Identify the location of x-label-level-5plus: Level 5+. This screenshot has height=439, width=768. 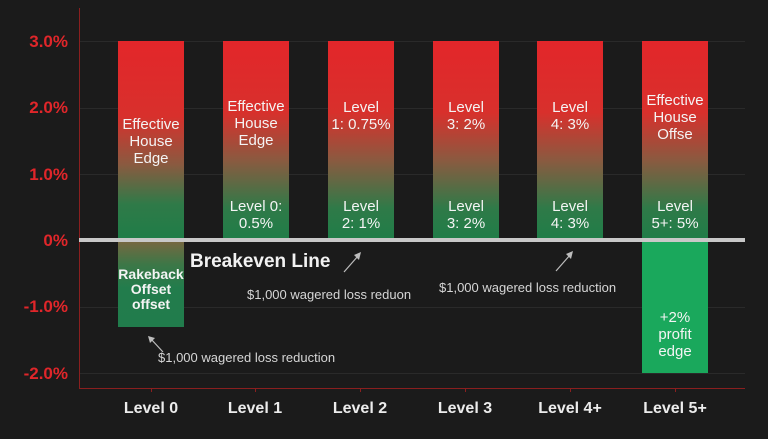
(675, 408).